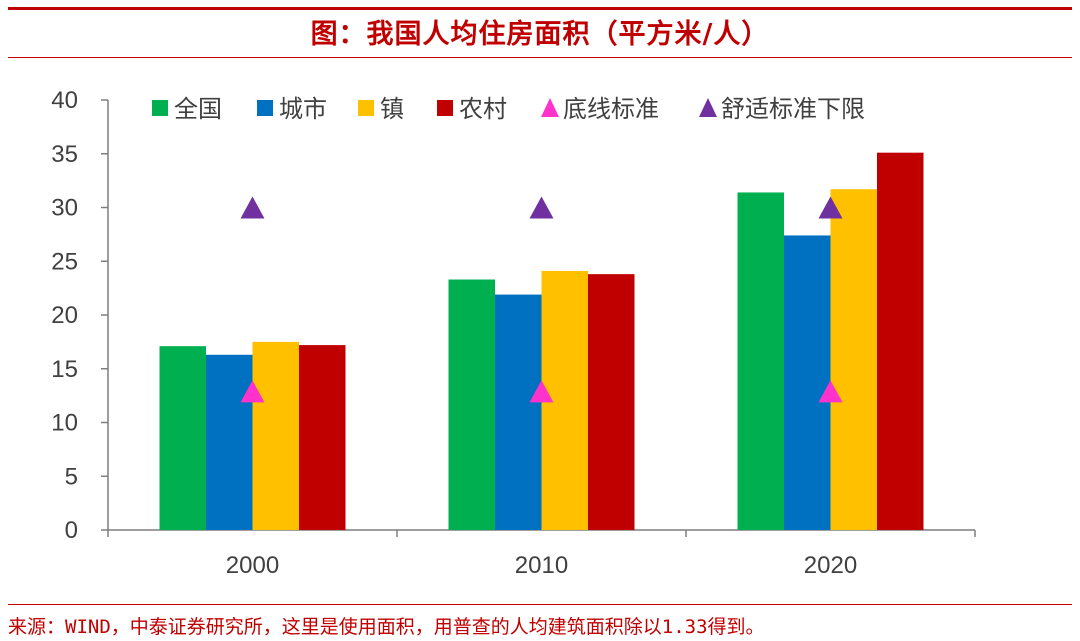  Describe the element at coordinates (807, 382) in the screenshot. I see `bar-城市-2020` at that location.